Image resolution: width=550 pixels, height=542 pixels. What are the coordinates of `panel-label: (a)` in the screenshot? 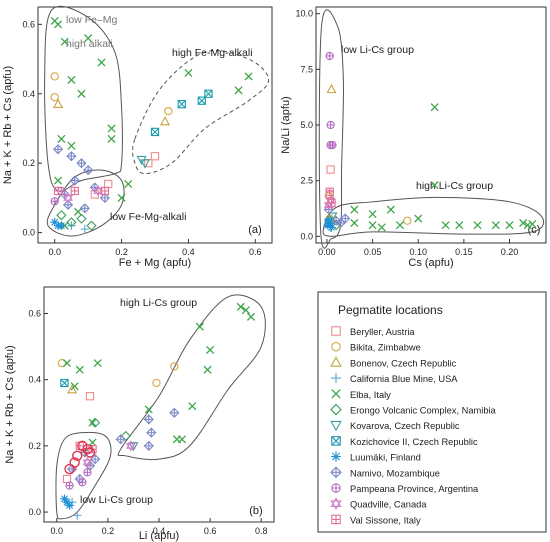 It's located at (254, 230).